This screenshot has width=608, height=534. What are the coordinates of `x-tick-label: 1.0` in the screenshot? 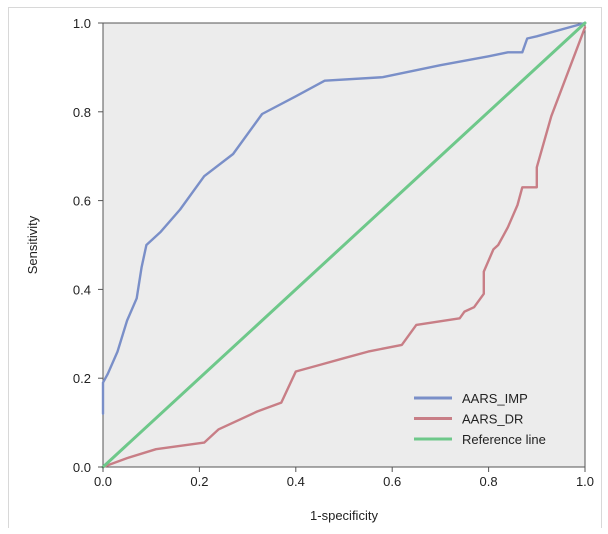 It's located at (585, 481).